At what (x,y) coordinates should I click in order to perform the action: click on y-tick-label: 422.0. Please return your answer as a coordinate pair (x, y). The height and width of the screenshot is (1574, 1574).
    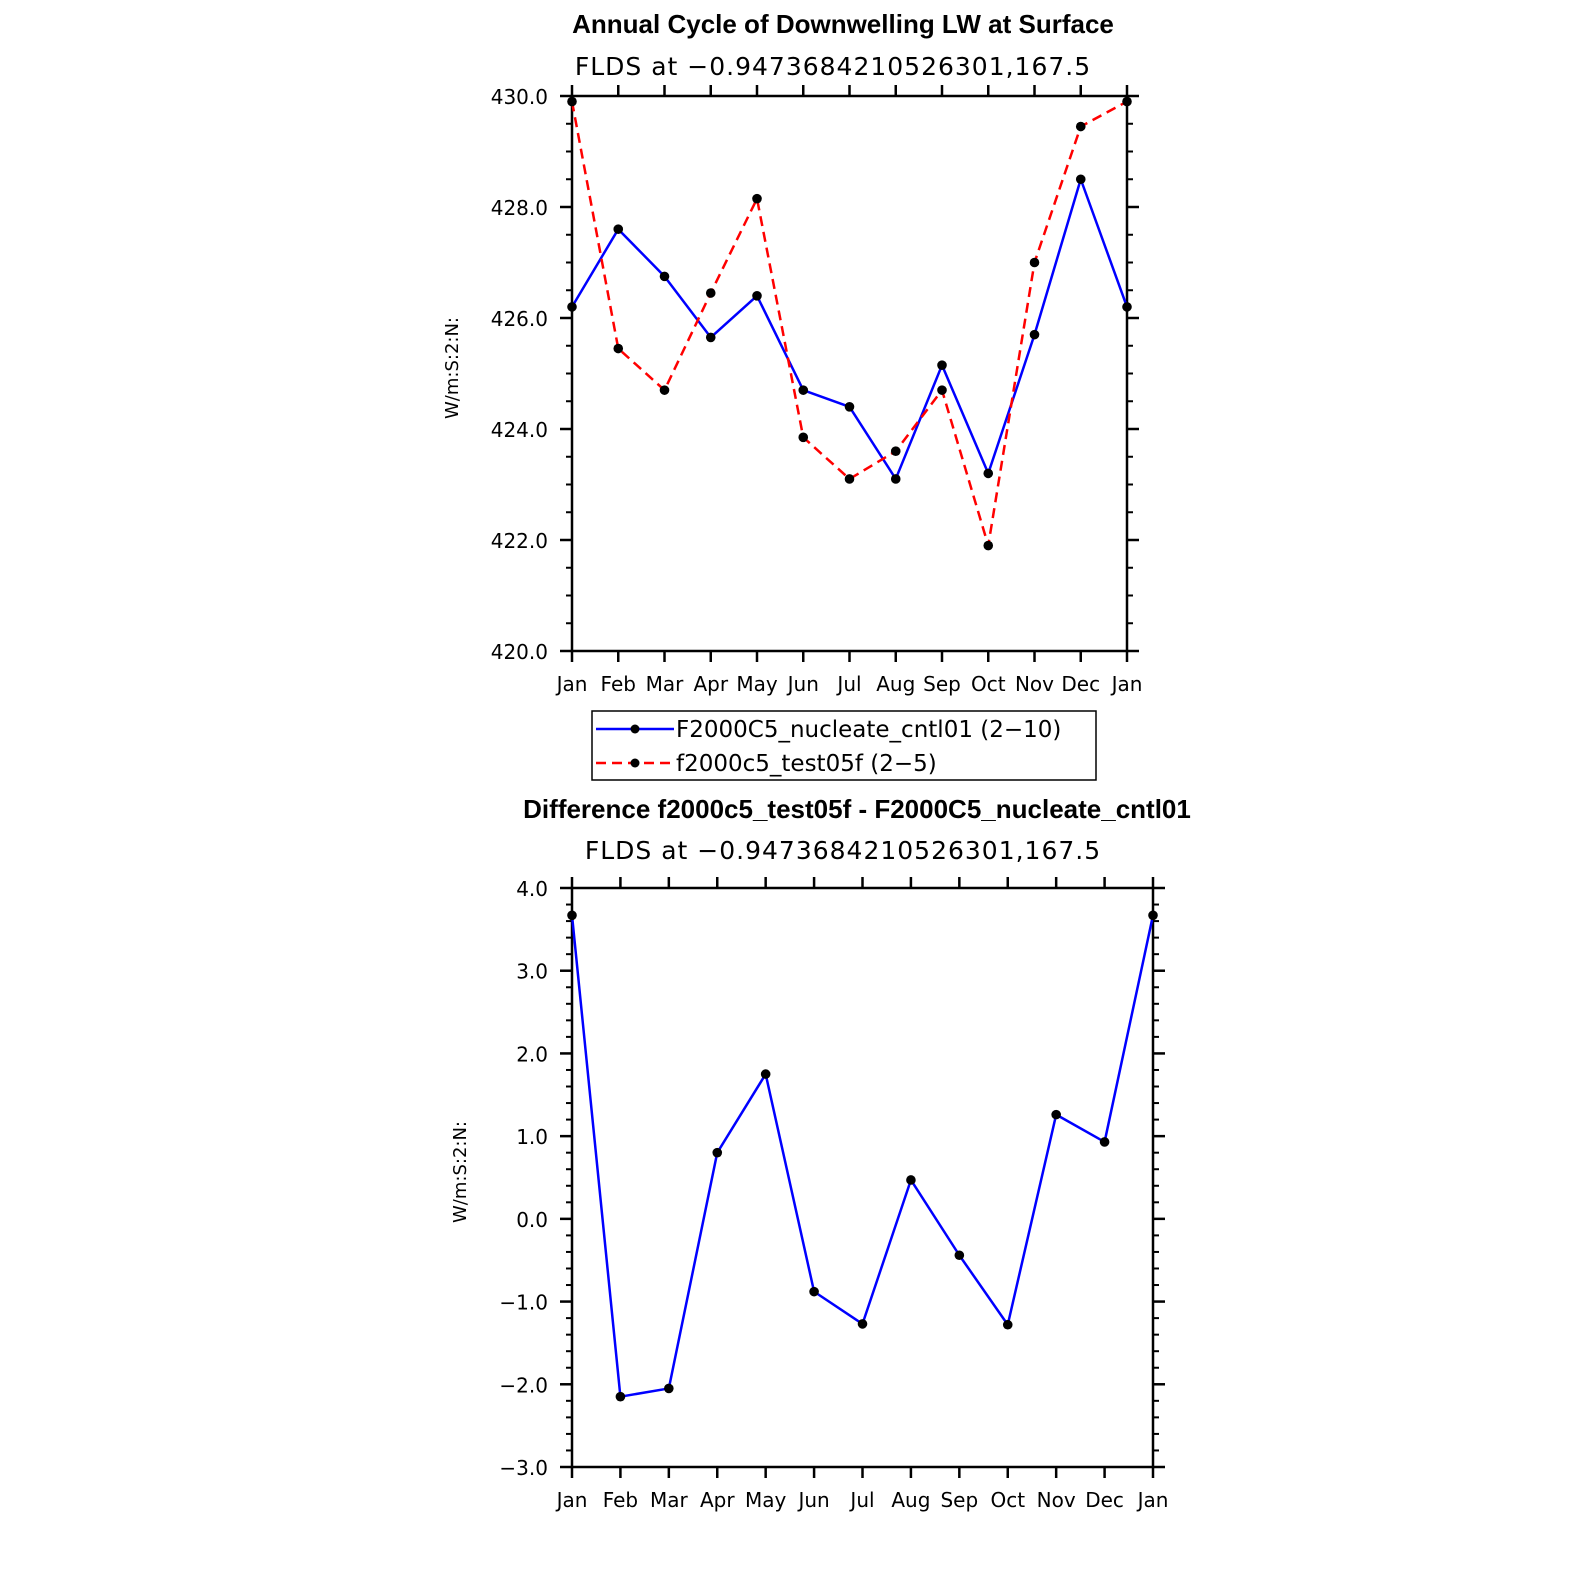
    Looking at the image, I should click on (519, 541).